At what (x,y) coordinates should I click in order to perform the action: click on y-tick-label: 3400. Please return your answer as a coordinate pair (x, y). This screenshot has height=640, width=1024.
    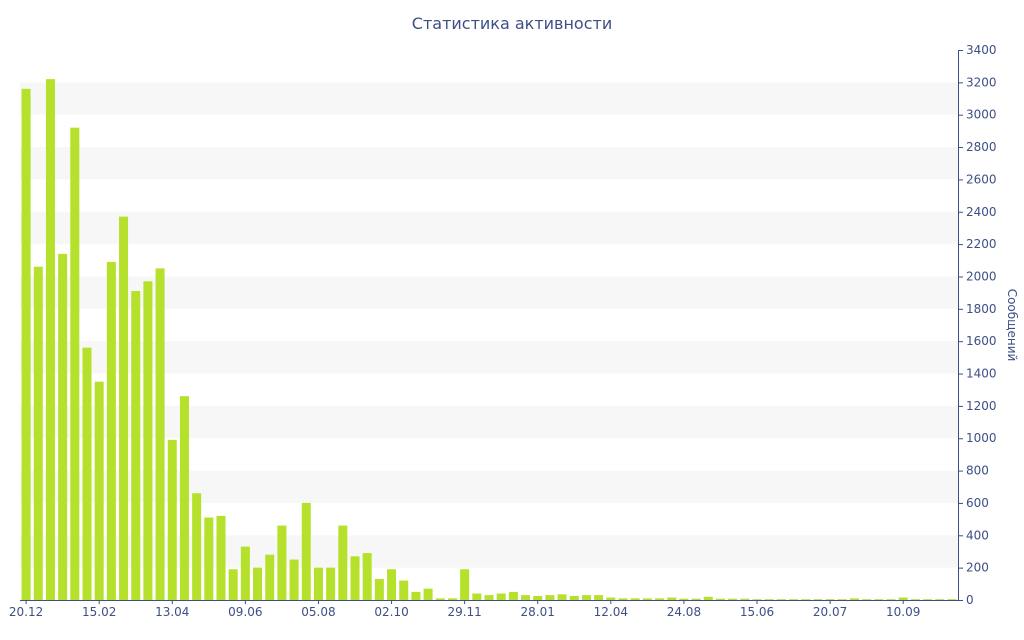
    Looking at the image, I should click on (981, 50).